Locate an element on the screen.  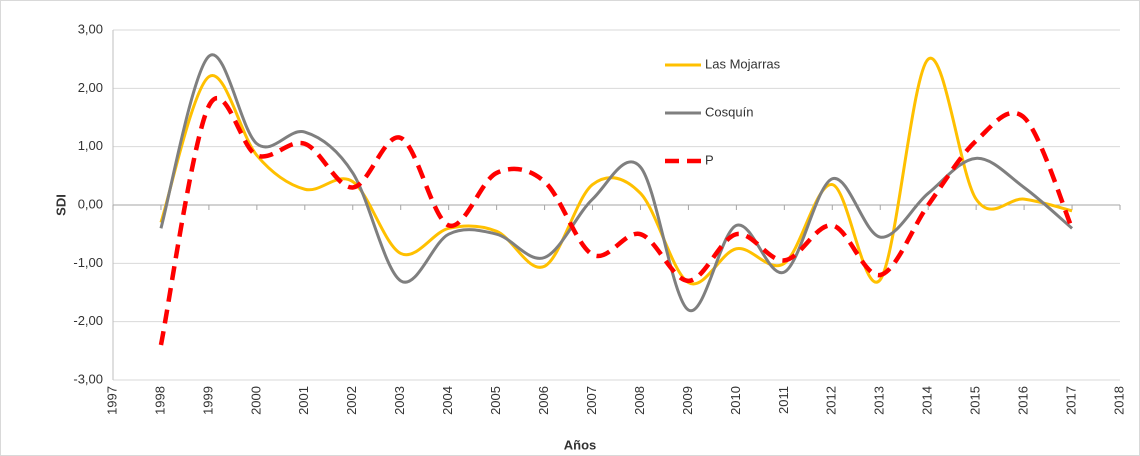
legend-label: Las Mojarras is located at coordinates (743, 63).